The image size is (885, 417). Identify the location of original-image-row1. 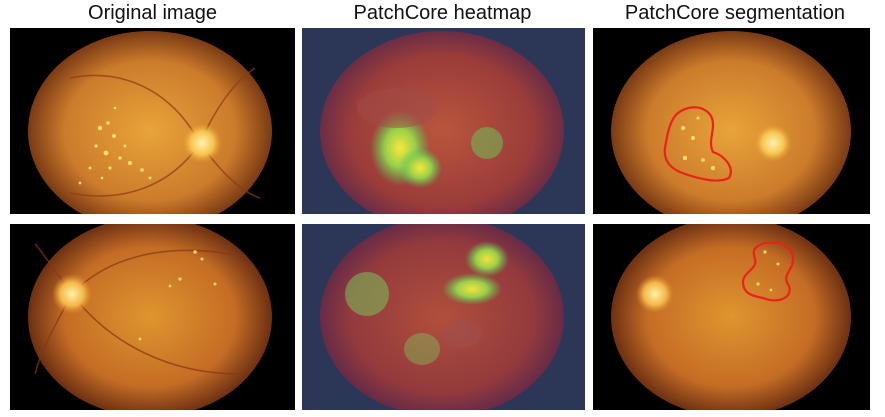
(152, 121).